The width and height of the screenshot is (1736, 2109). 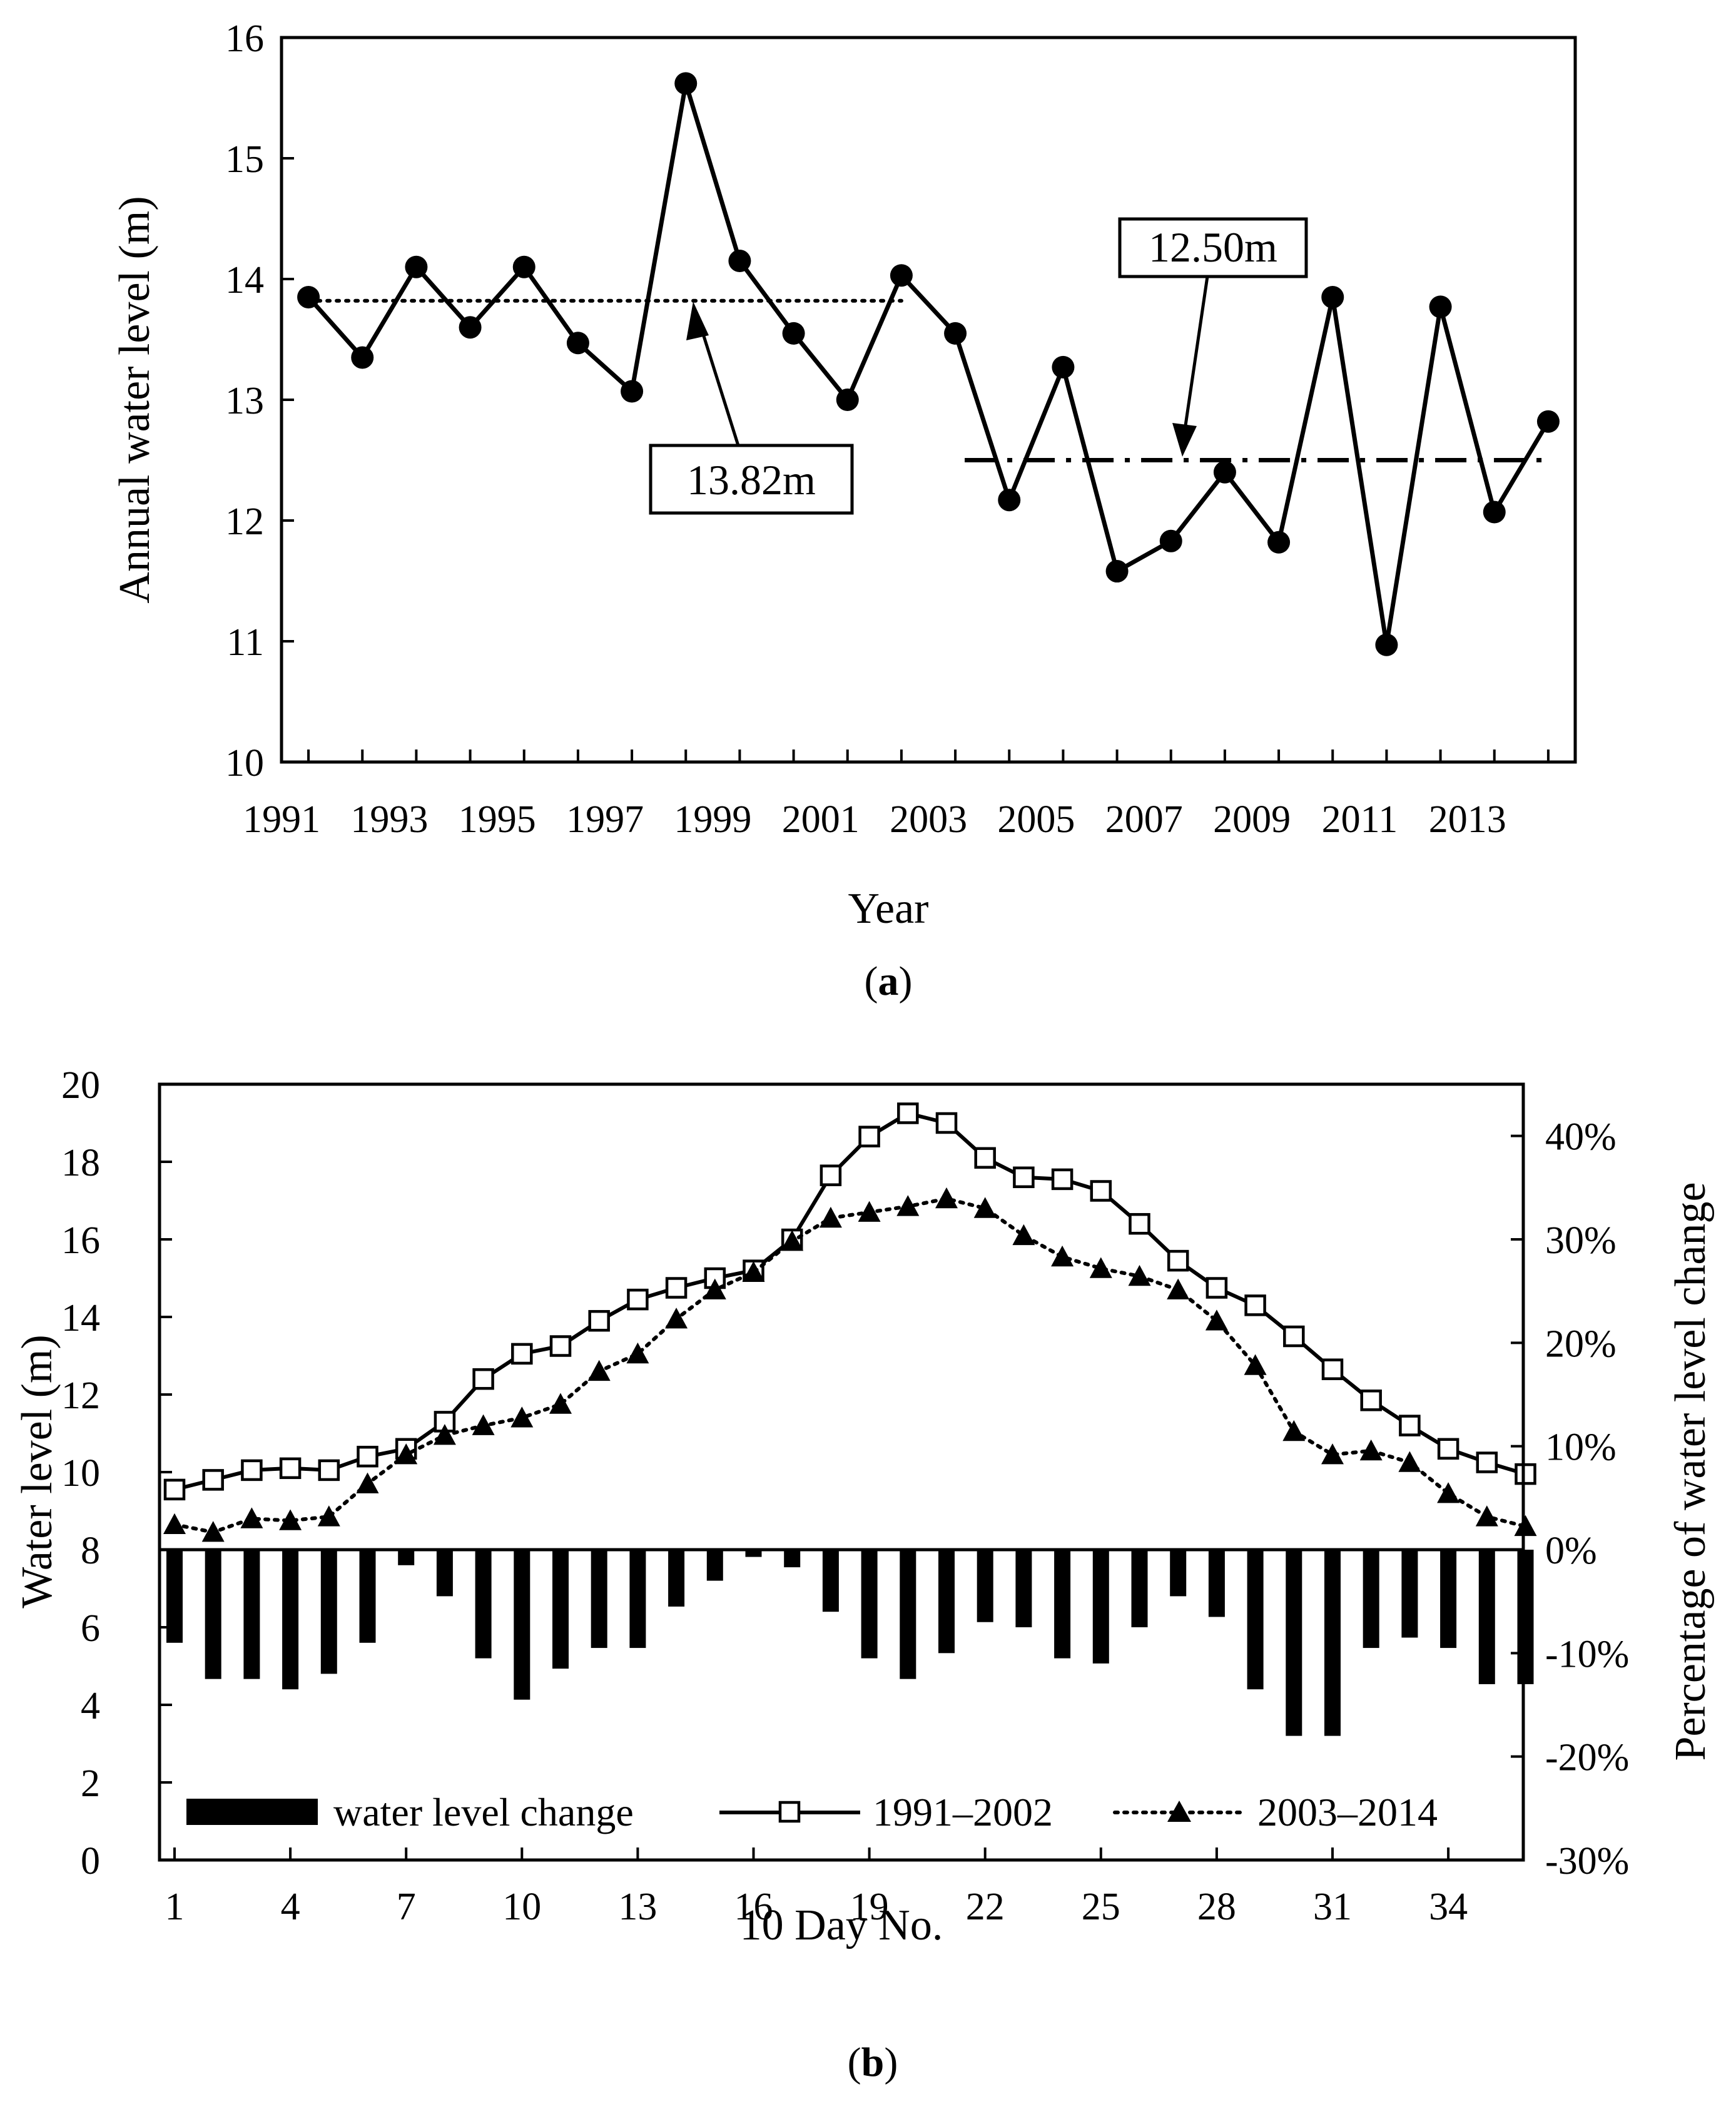 What do you see at coordinates (1587, 1654) in the screenshot?
I see `chart-b-y-tick-label-right: -10%` at bounding box center [1587, 1654].